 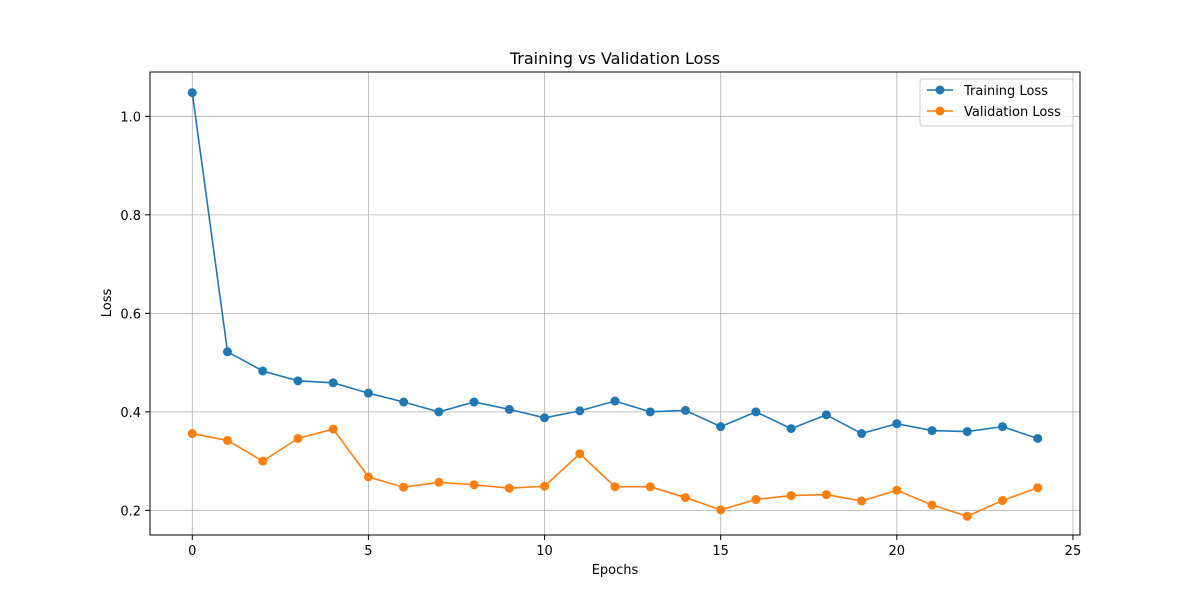 I want to click on legend-box, so click(x=996, y=102).